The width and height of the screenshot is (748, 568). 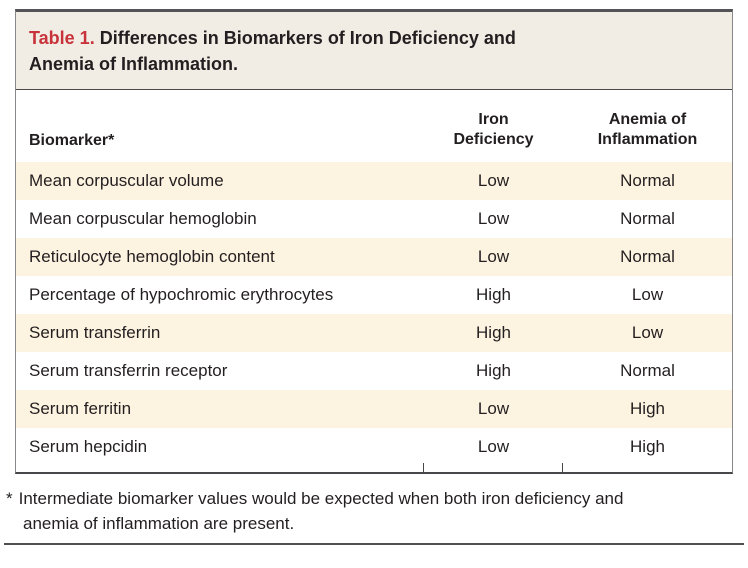 I want to click on biomarker-cell: Serum hepcidin, so click(x=88, y=446).